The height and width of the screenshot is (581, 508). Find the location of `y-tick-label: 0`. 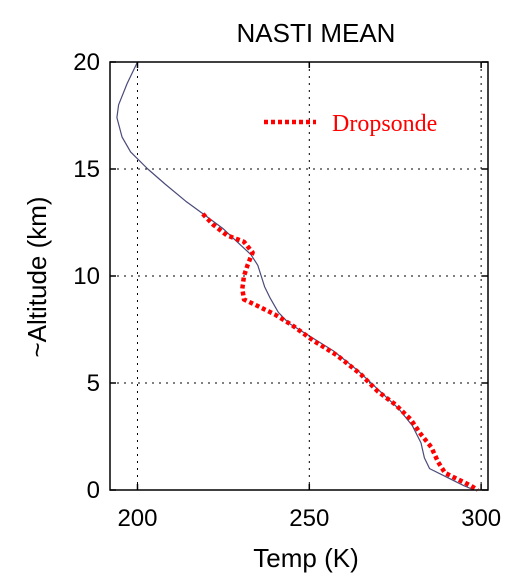

y-tick-label: 0 is located at coordinates (93, 490).